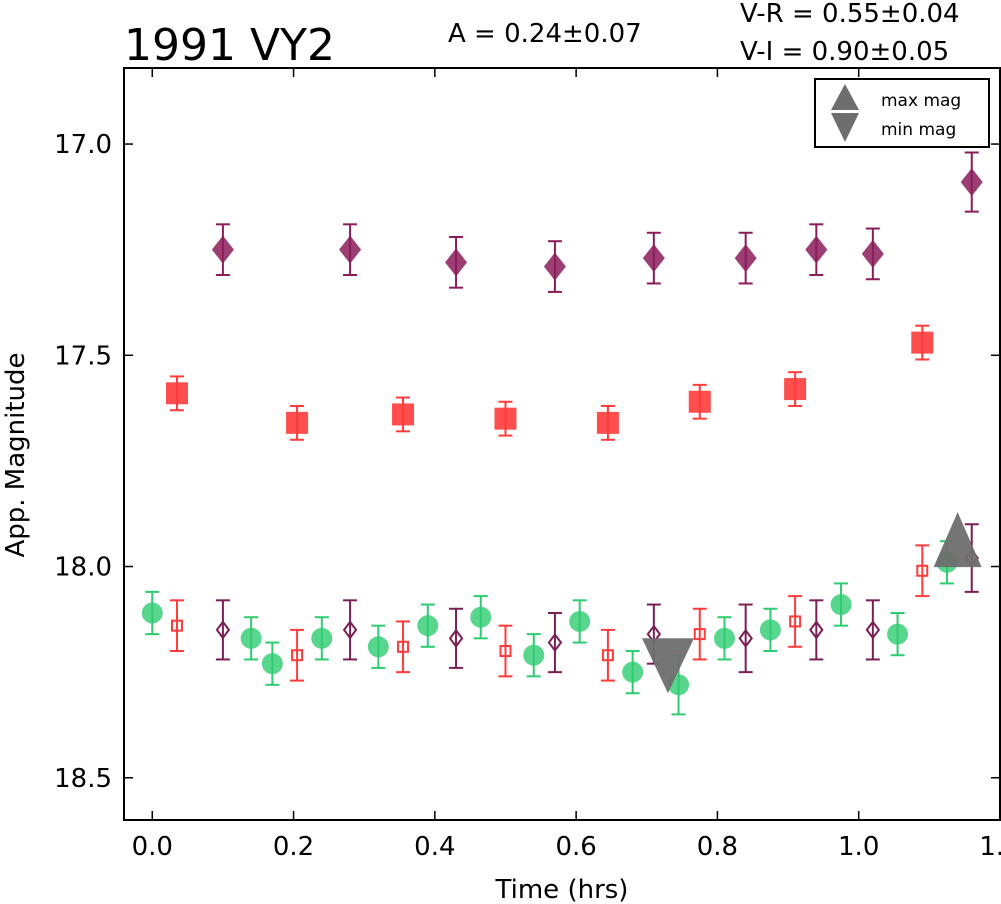 The height and width of the screenshot is (904, 1001). What do you see at coordinates (549, 382) in the screenshot?
I see `series-1-square-filled` at bounding box center [549, 382].